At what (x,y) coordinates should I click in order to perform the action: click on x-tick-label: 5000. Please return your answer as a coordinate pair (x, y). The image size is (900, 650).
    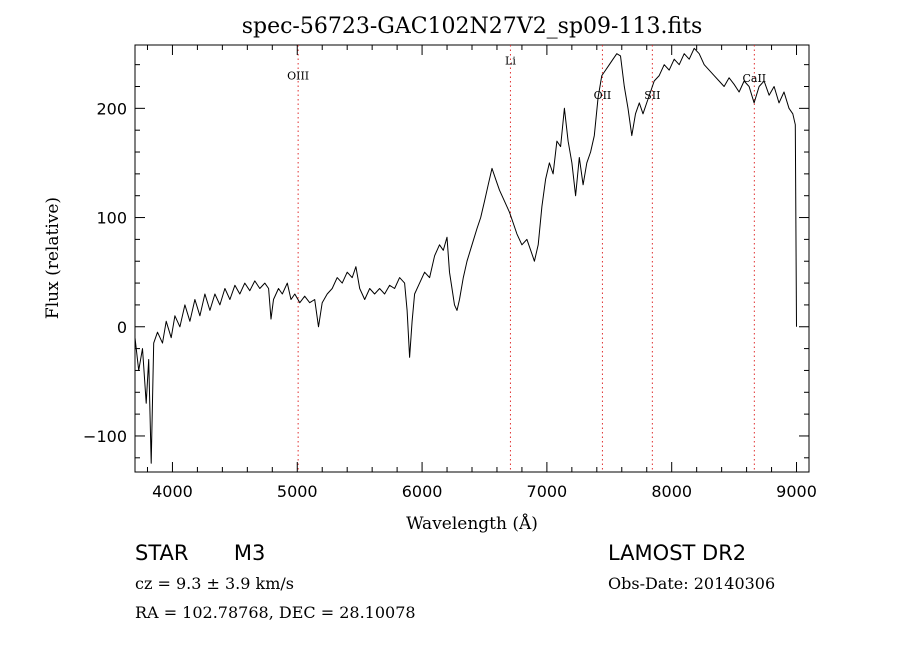
    Looking at the image, I should click on (297, 491).